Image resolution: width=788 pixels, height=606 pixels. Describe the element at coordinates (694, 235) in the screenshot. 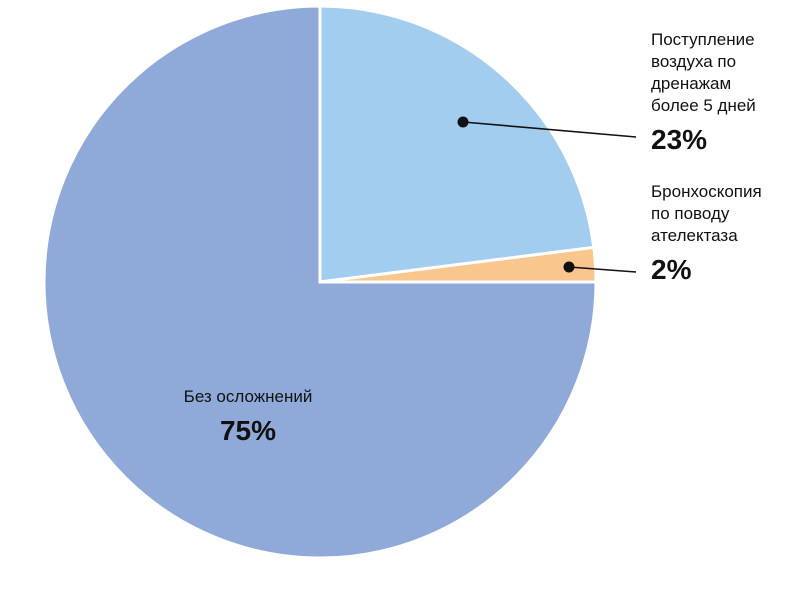

I see `slice-label-line: ателектаза` at that location.